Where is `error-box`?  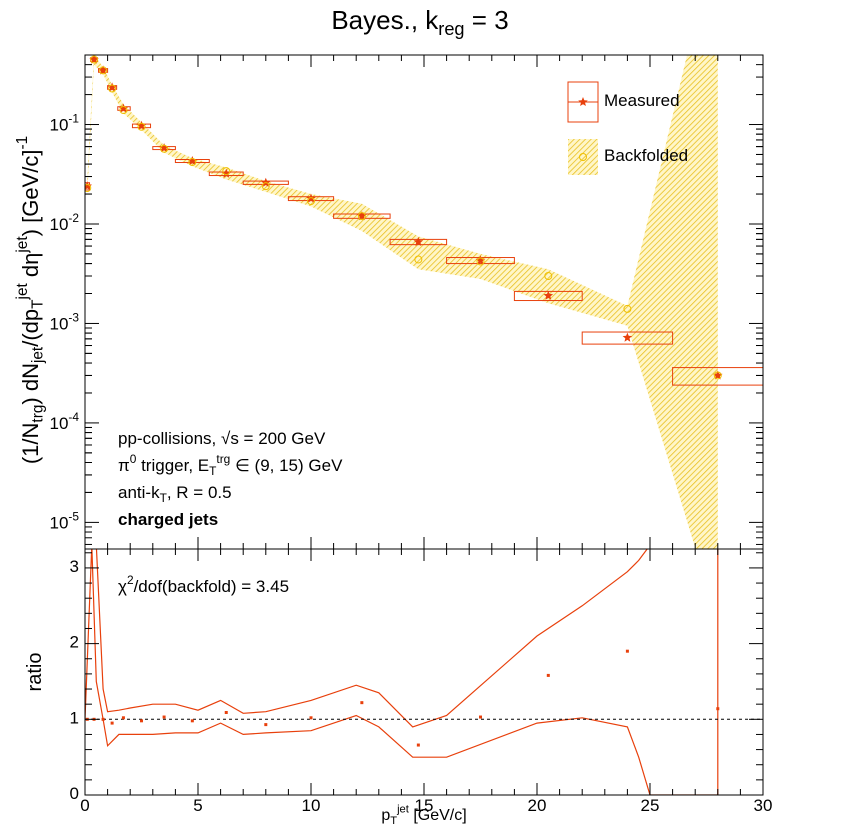
error-box is located at coordinates (627, 338).